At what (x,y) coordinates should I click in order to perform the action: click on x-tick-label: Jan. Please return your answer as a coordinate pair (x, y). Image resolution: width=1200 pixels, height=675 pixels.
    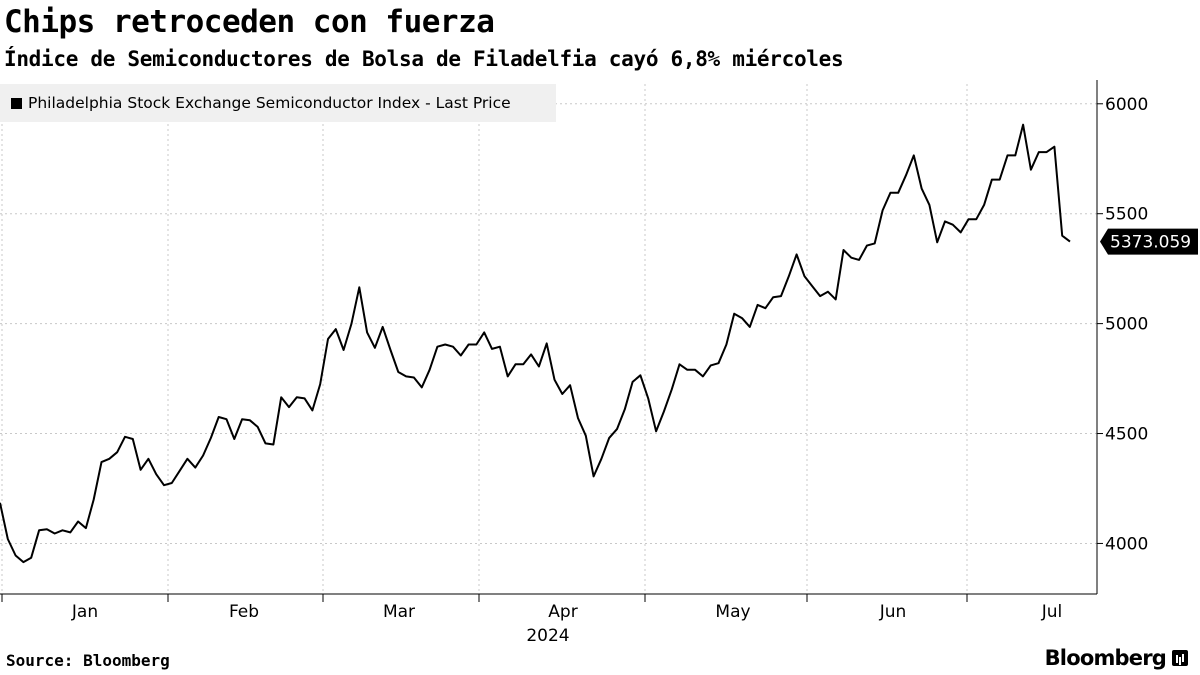
    Looking at the image, I should click on (84, 612).